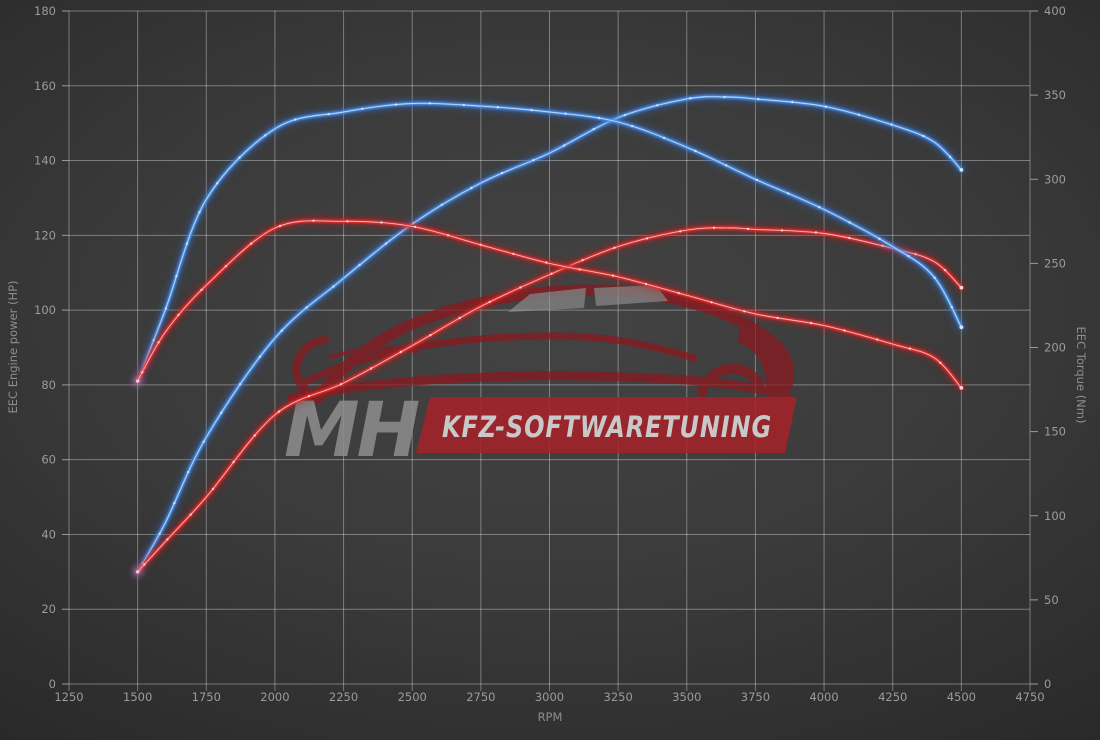 This screenshot has height=740, width=1100. I want to click on y-left-tick-label: 140, so click(45, 161).